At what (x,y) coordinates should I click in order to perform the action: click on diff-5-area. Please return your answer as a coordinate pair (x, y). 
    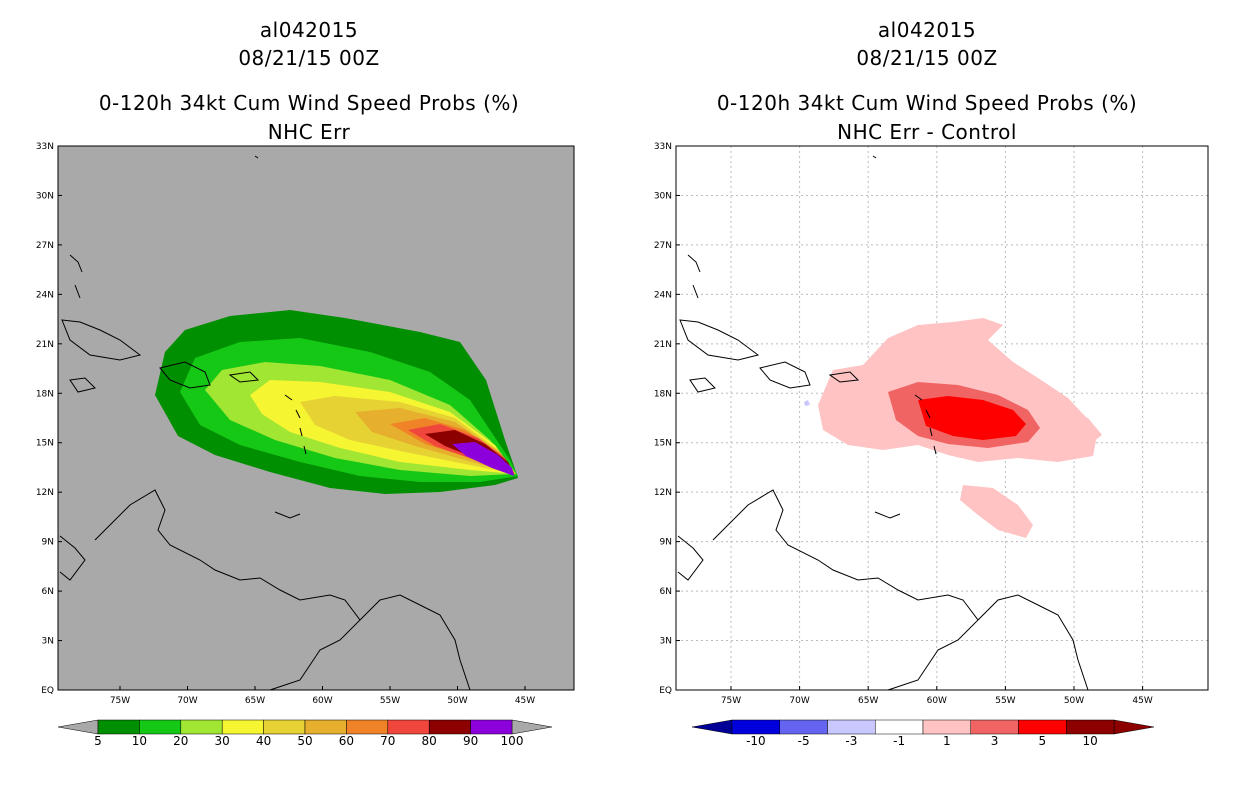
    Looking at the image, I should click on (972, 418).